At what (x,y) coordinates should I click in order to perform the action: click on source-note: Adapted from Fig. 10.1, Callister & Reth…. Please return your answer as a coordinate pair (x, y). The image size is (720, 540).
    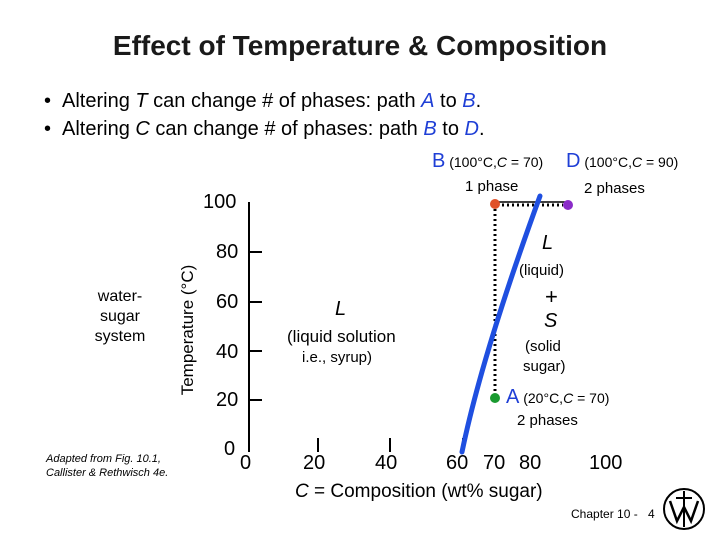
    Looking at the image, I should click on (107, 466).